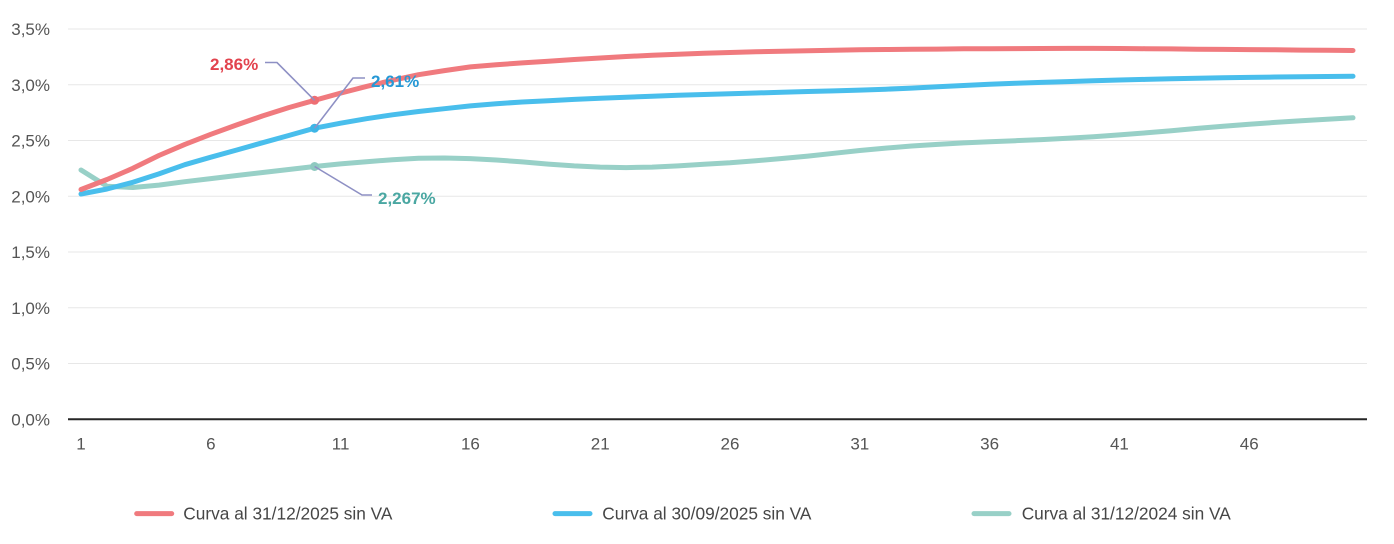 Image resolution: width=1394 pixels, height=544 pixels. I want to click on svg-text: 3,5%, so click(30, 29).